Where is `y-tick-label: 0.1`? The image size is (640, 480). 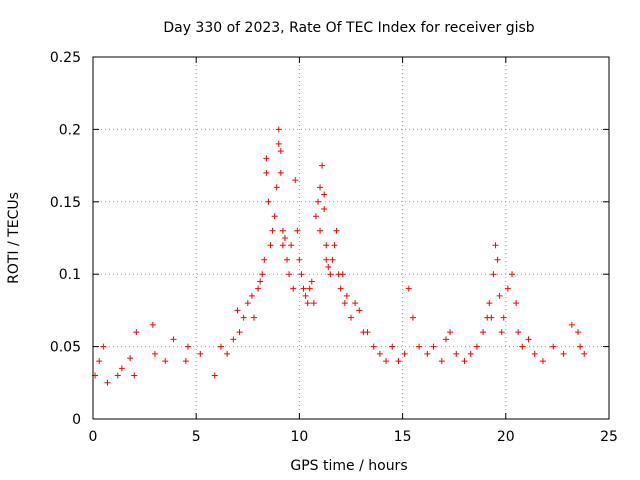
y-tick-label: 0.1 is located at coordinates (70, 275).